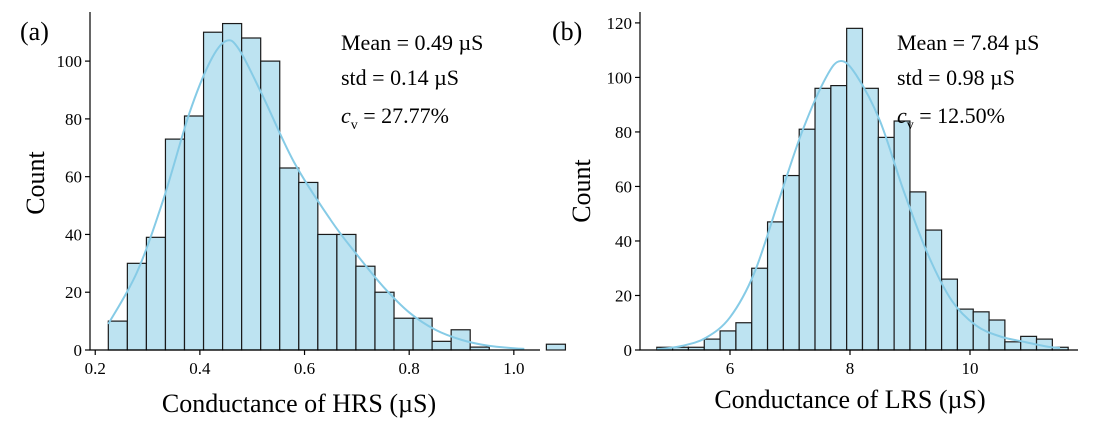 The height and width of the screenshot is (436, 1093). What do you see at coordinates (403, 115) in the screenshot?
I see `stat-cv-value: = 27.77%` at bounding box center [403, 115].